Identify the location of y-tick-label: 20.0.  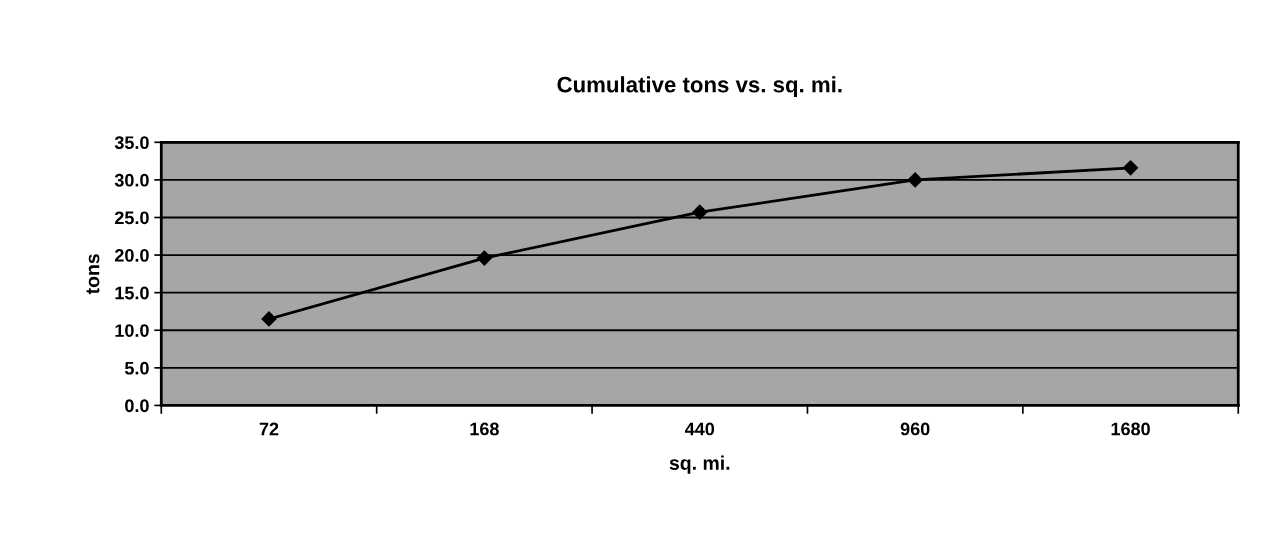
(131, 255).